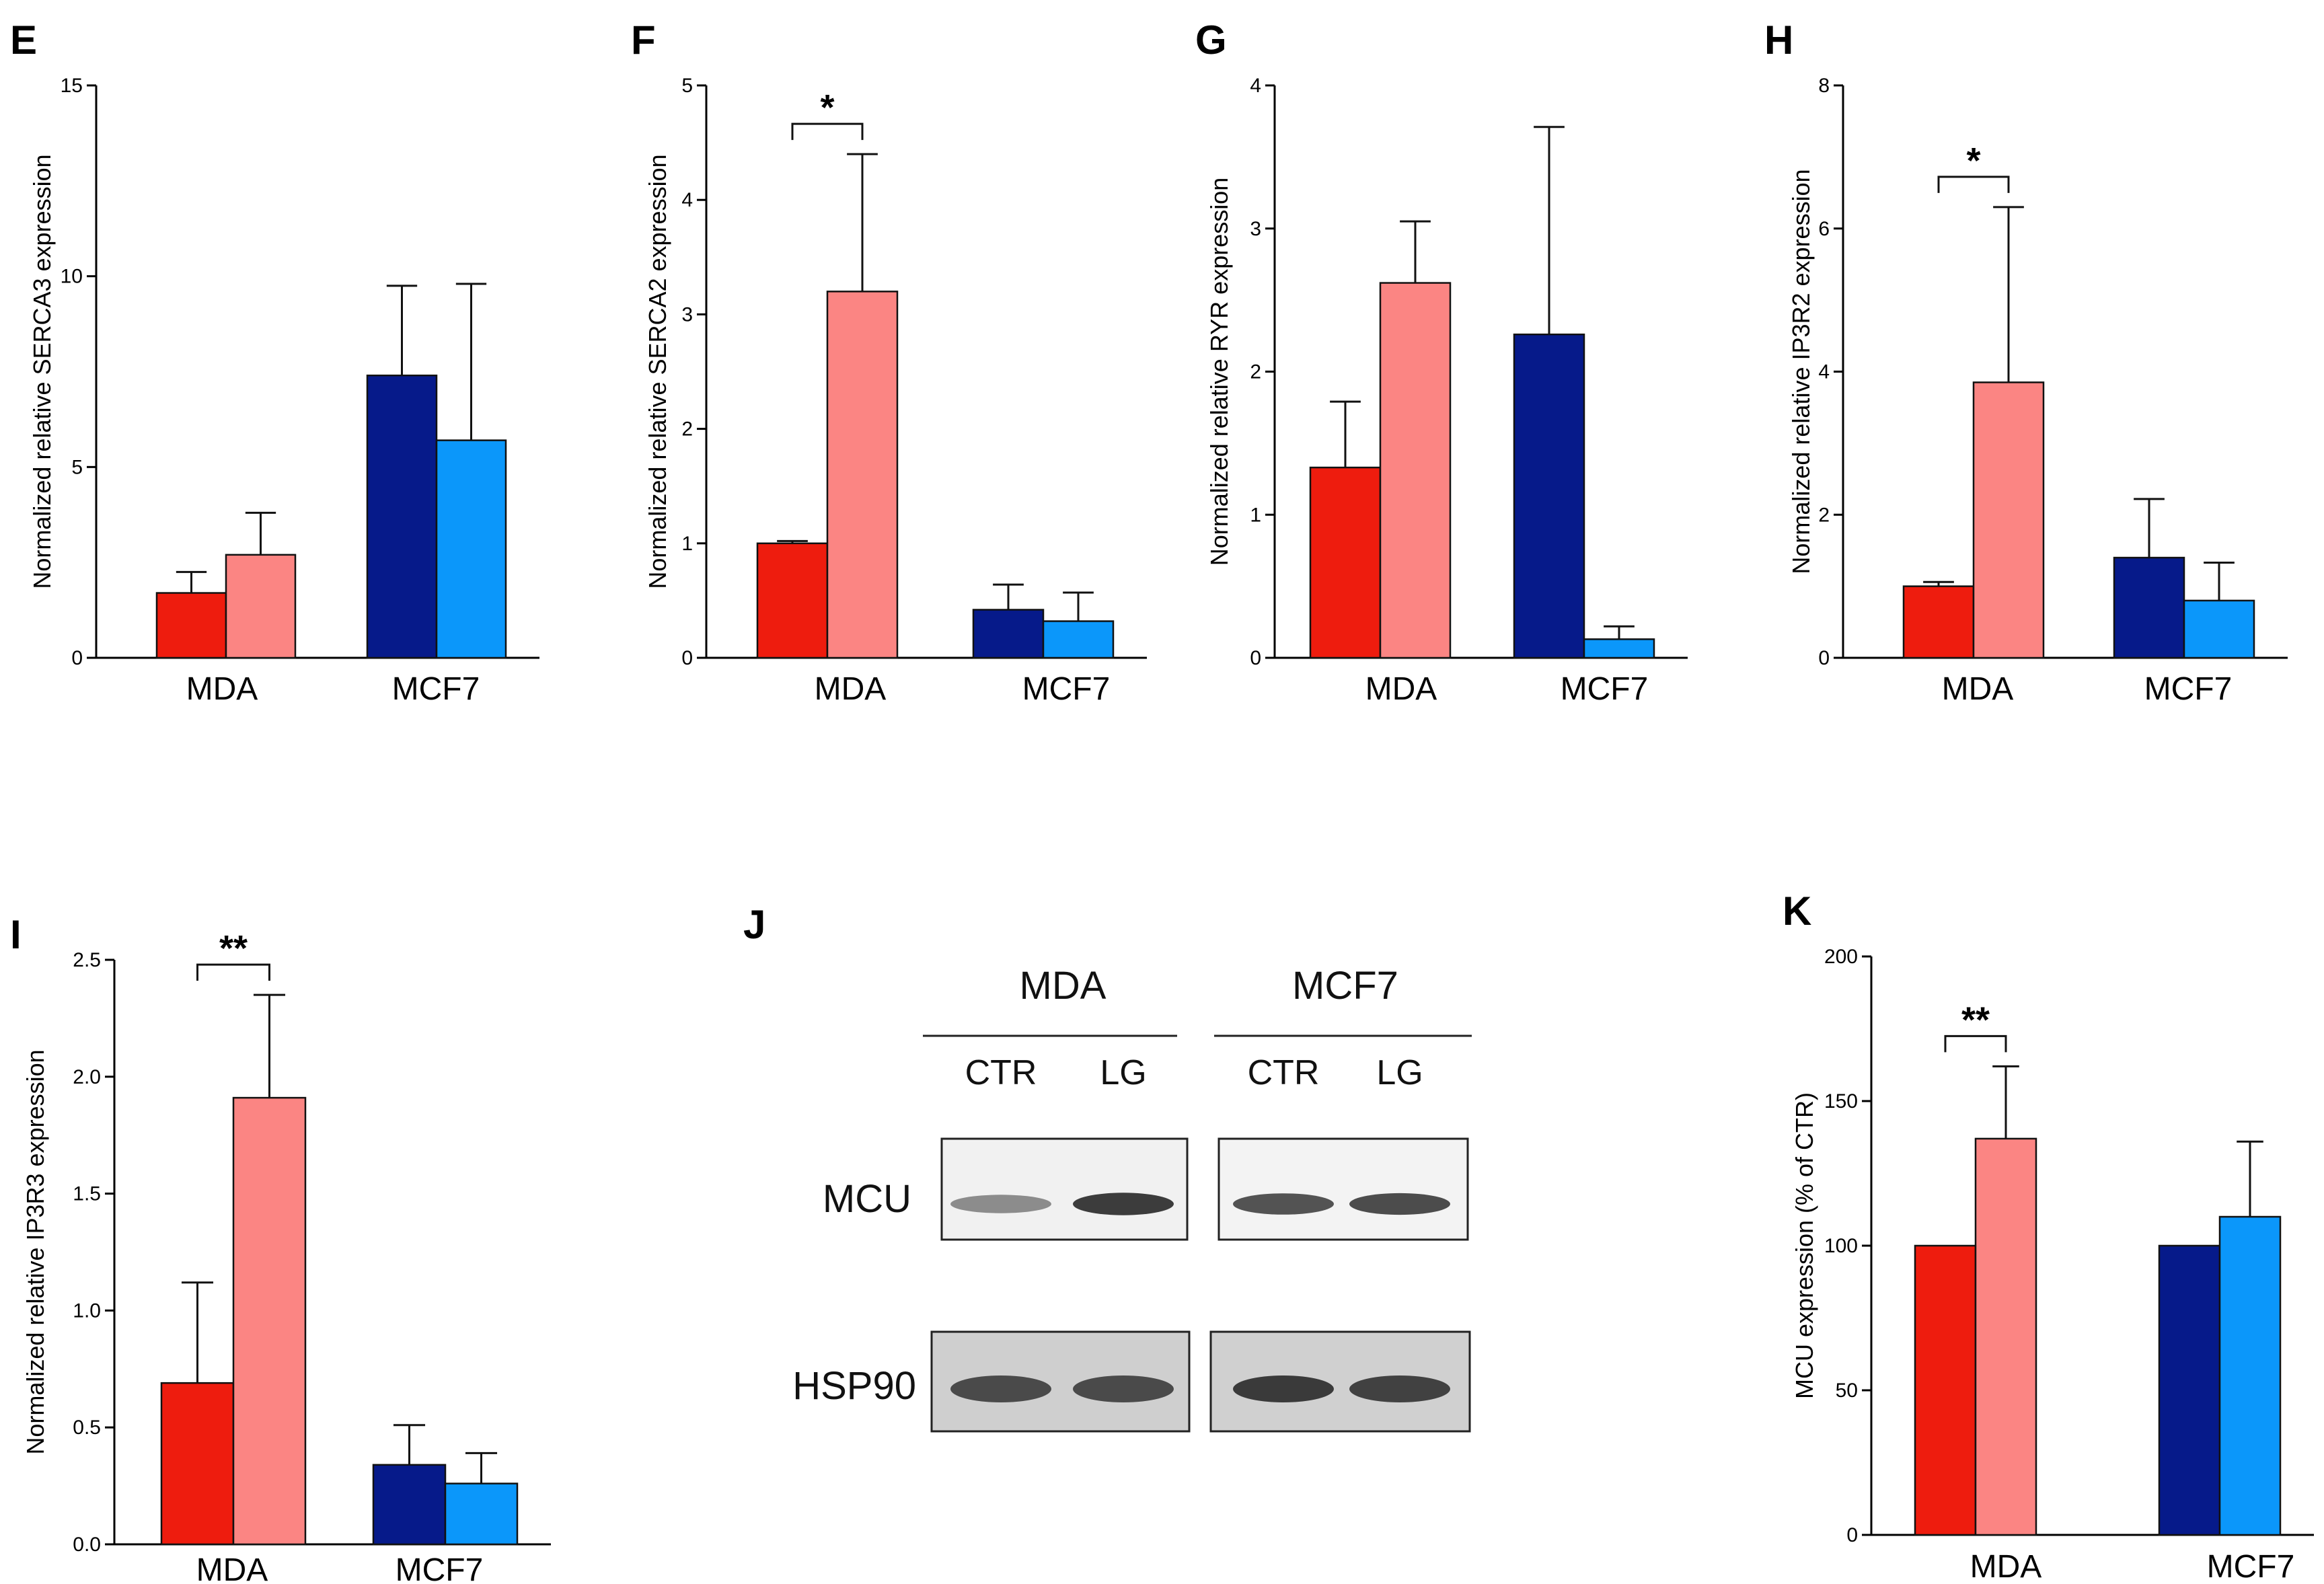 The image size is (2324, 1584). What do you see at coordinates (42, 371) in the screenshot?
I see `y-axis-label: Normalized relative SERCA3 expression` at bounding box center [42, 371].